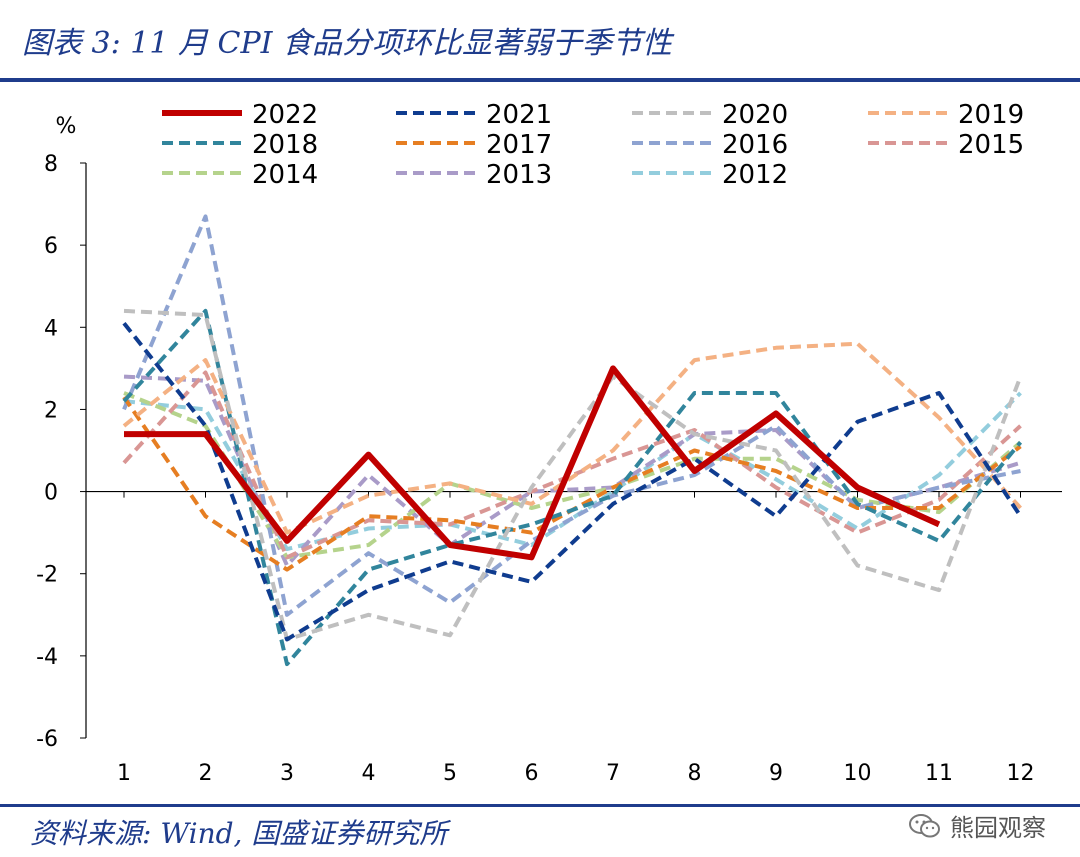  What do you see at coordinates (450, 773) in the screenshot?
I see `x-tick-label: 5` at bounding box center [450, 773].